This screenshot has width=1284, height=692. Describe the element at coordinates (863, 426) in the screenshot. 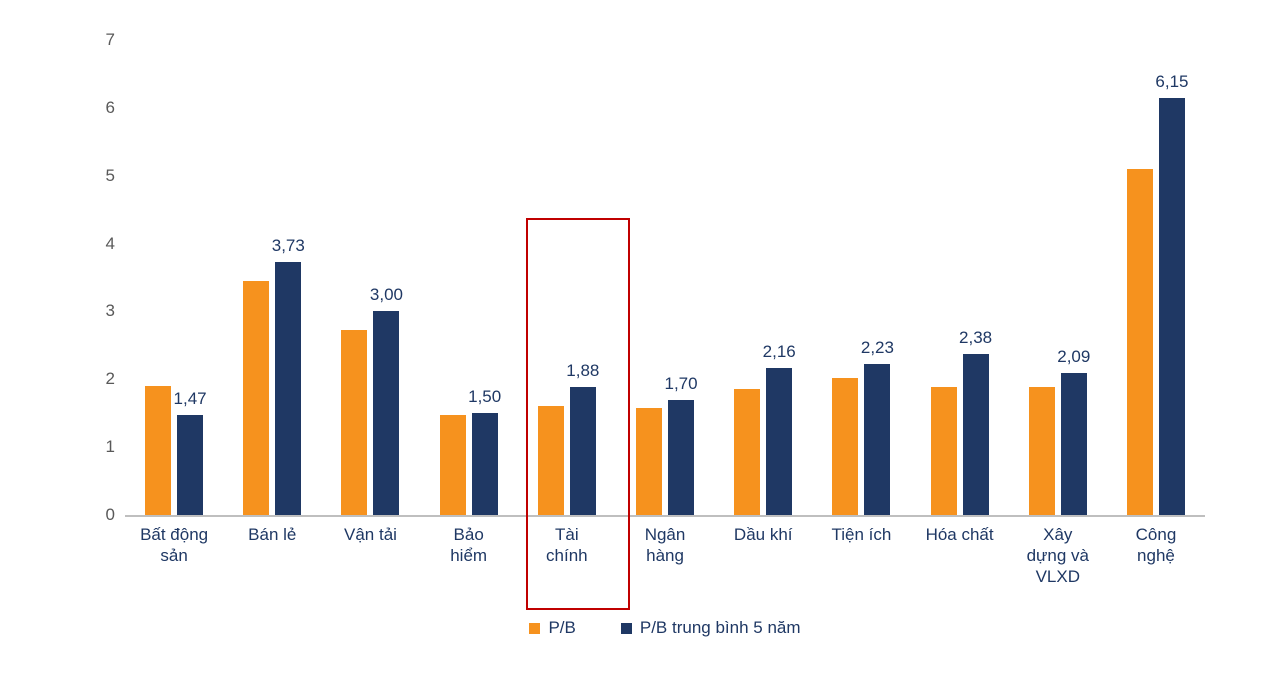

I see `bar-pair: 2,23` at that location.